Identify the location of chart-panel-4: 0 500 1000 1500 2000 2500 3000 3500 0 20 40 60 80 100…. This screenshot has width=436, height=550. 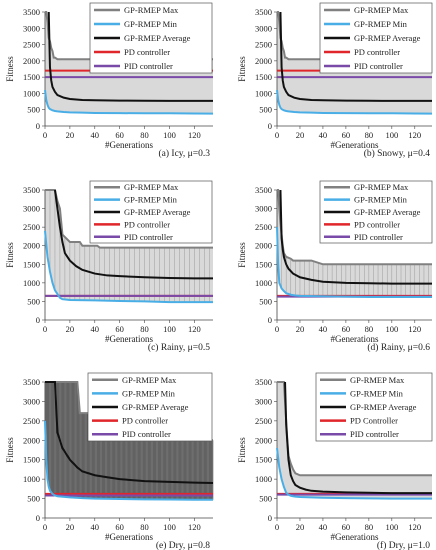
(335, 266).